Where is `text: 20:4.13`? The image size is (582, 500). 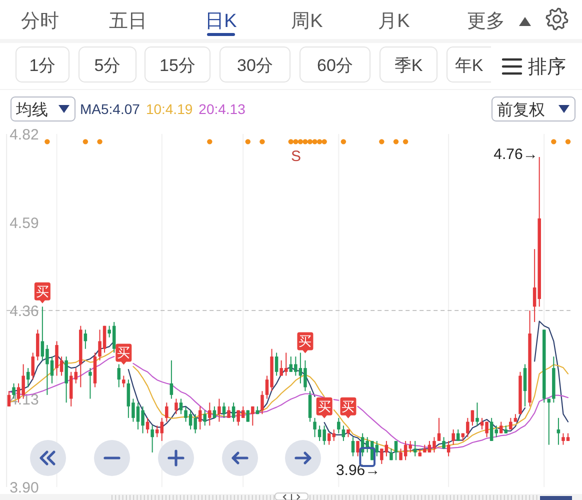 text: 20:4.13 is located at coordinates (222, 109).